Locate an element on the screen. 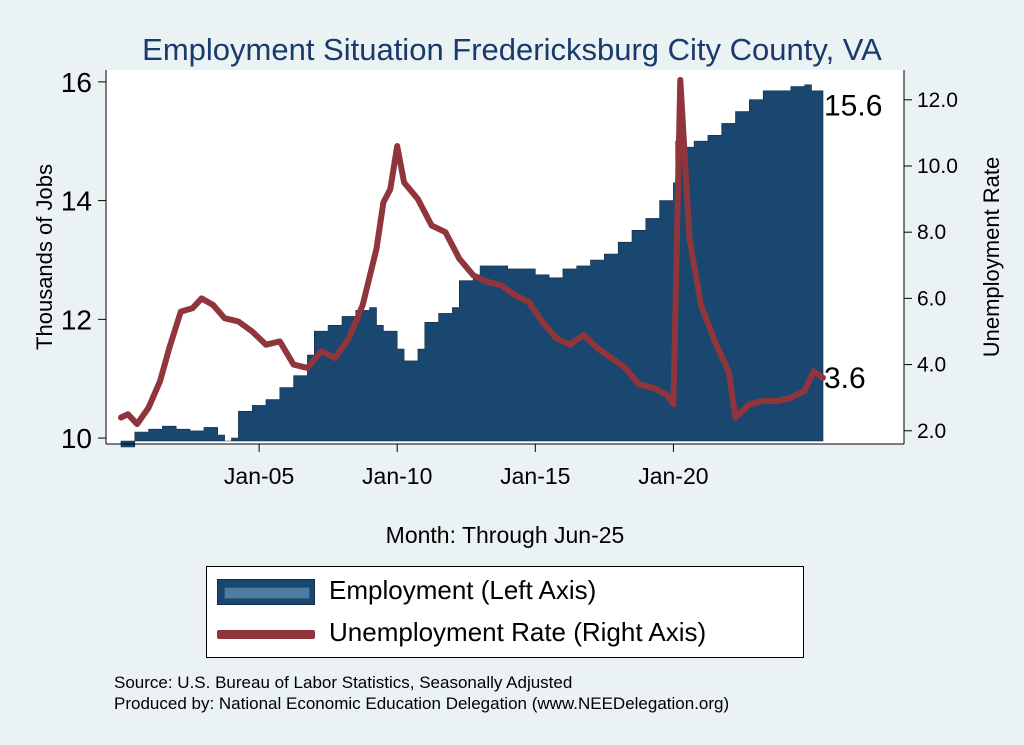  x-axis-tick-label: Jan-20 is located at coordinates (673, 476).